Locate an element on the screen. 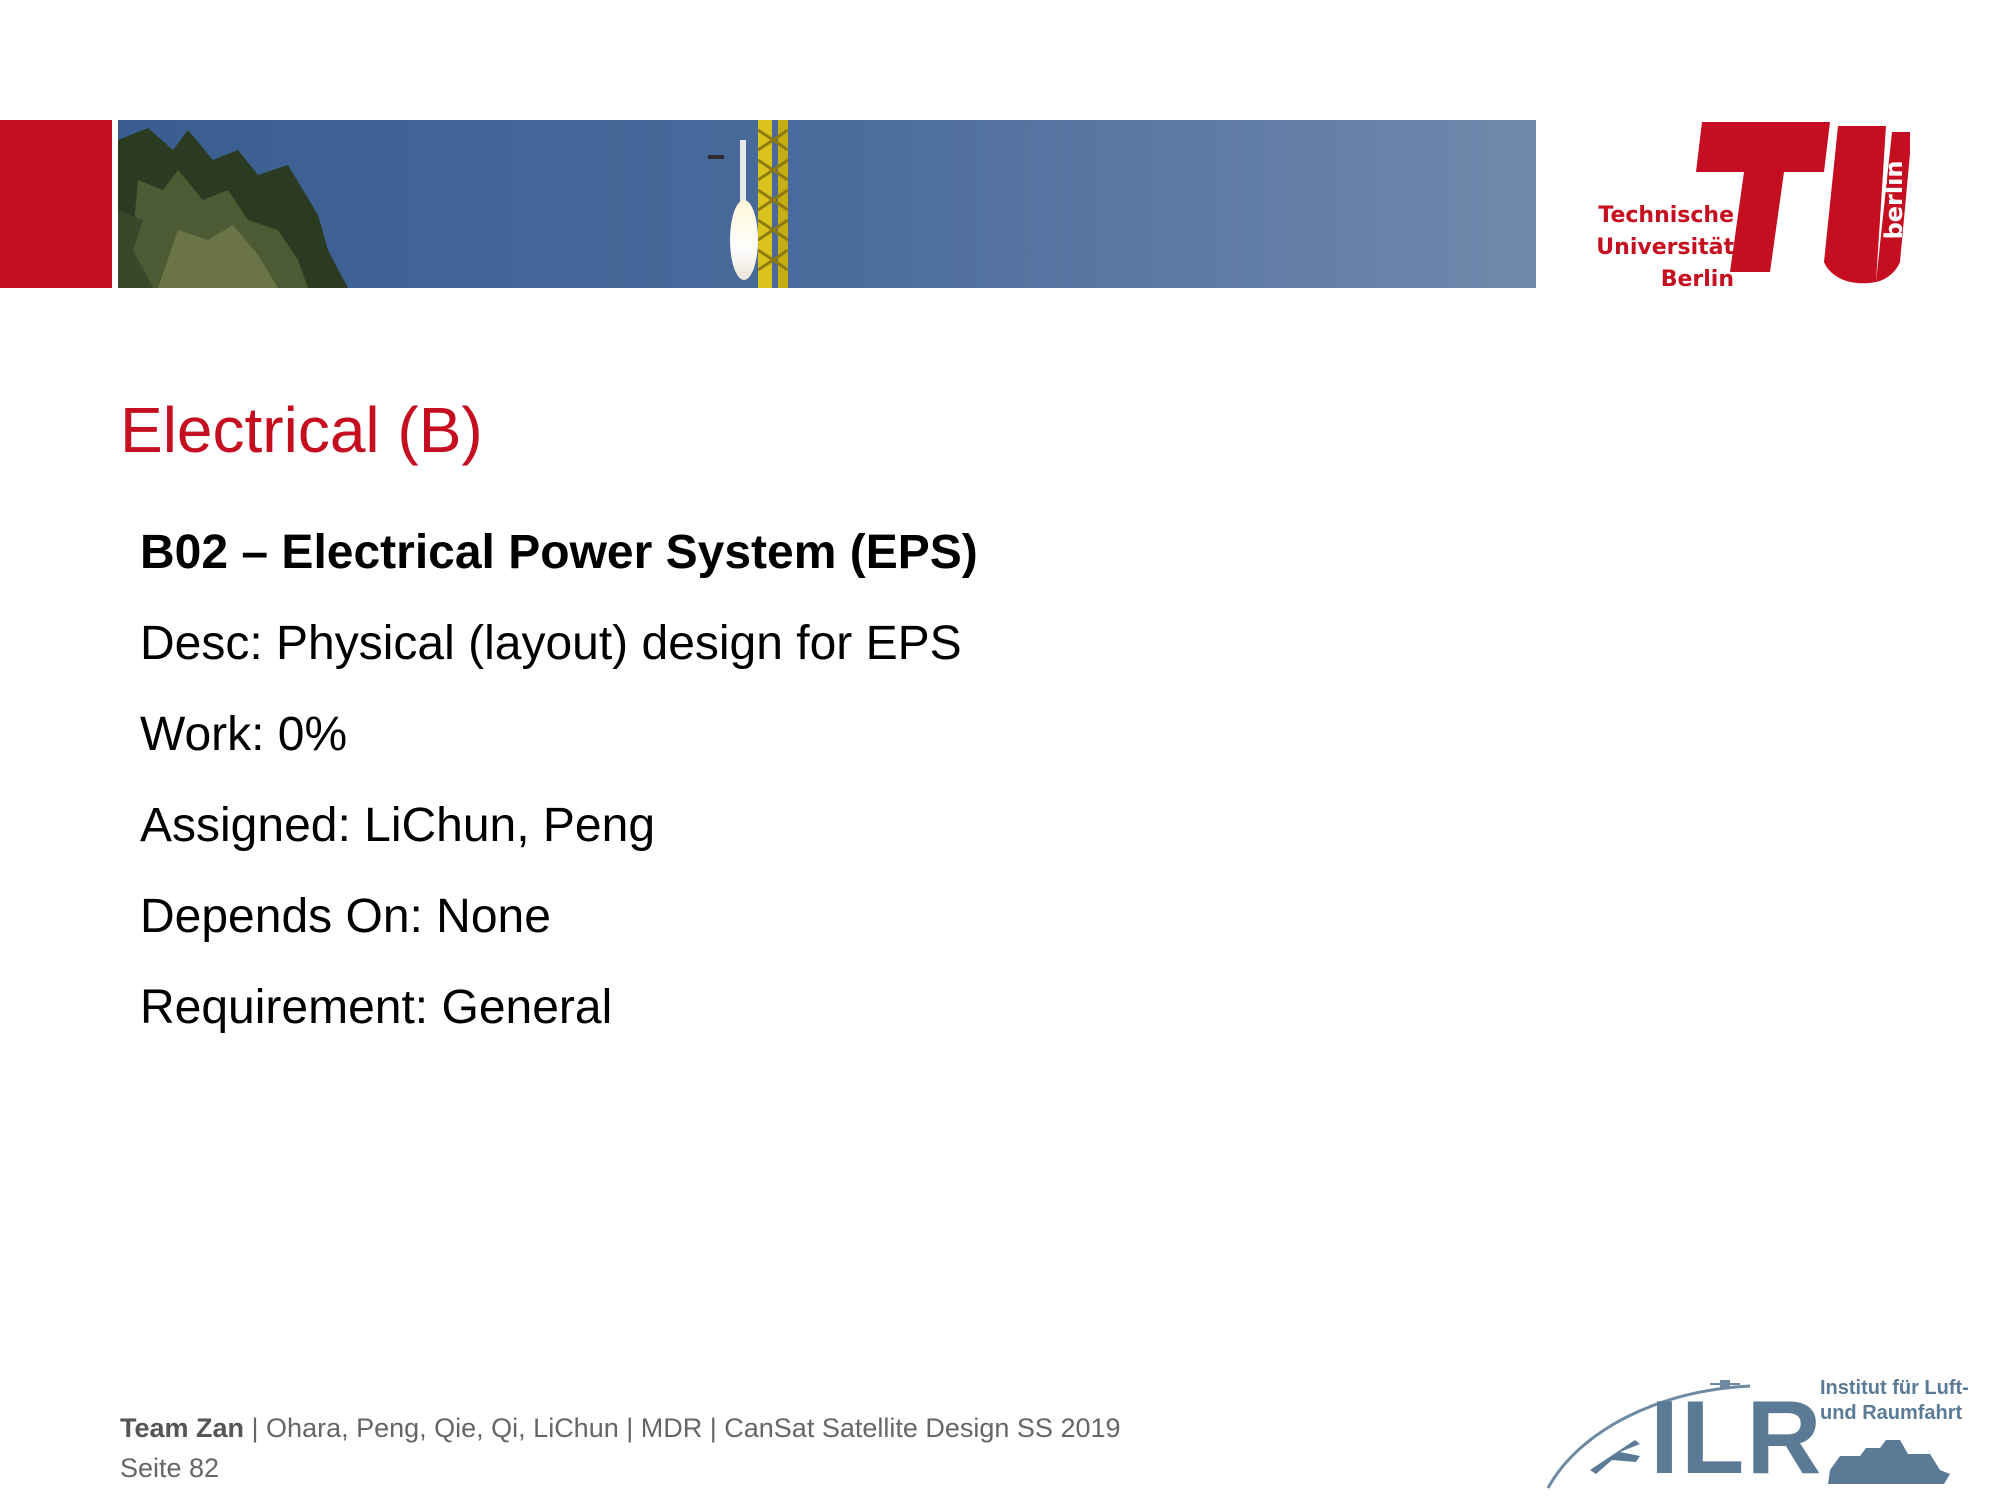 The width and height of the screenshot is (2000, 1500). task-work-progress: Work: 0% is located at coordinates (244, 734).